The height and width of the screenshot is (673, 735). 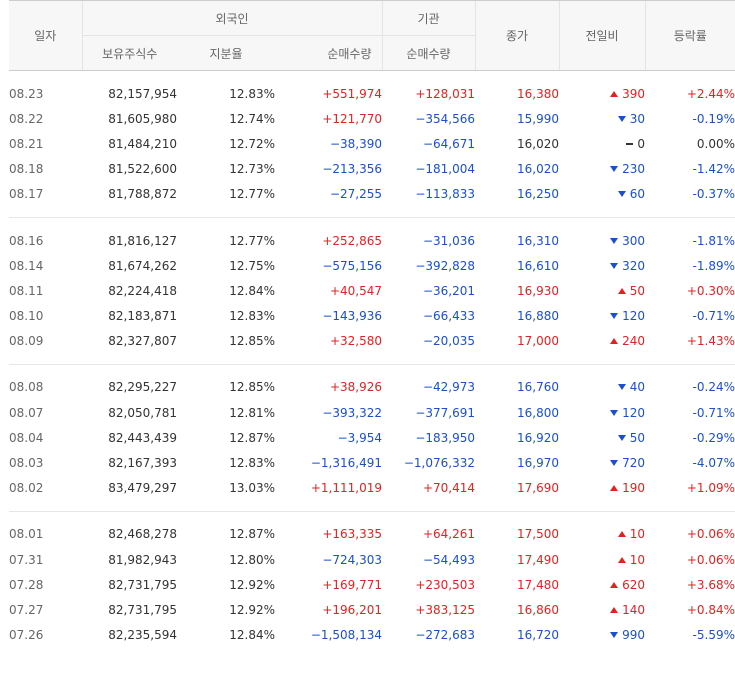 I want to click on rate-cell: +1.43%, so click(x=690, y=347).